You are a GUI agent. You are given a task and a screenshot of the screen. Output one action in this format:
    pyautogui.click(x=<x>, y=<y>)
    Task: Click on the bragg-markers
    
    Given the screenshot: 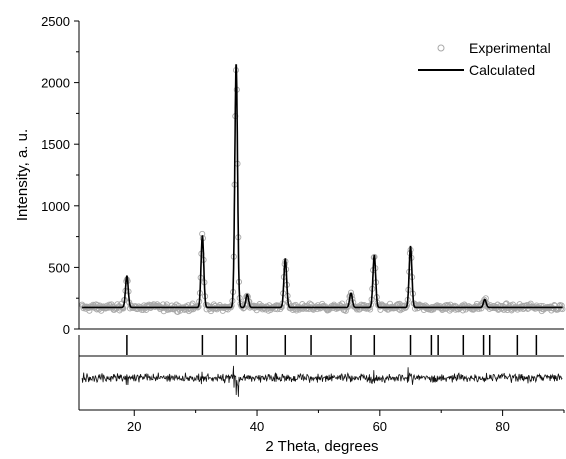 What is the action you would take?
    pyautogui.click(x=321, y=346)
    